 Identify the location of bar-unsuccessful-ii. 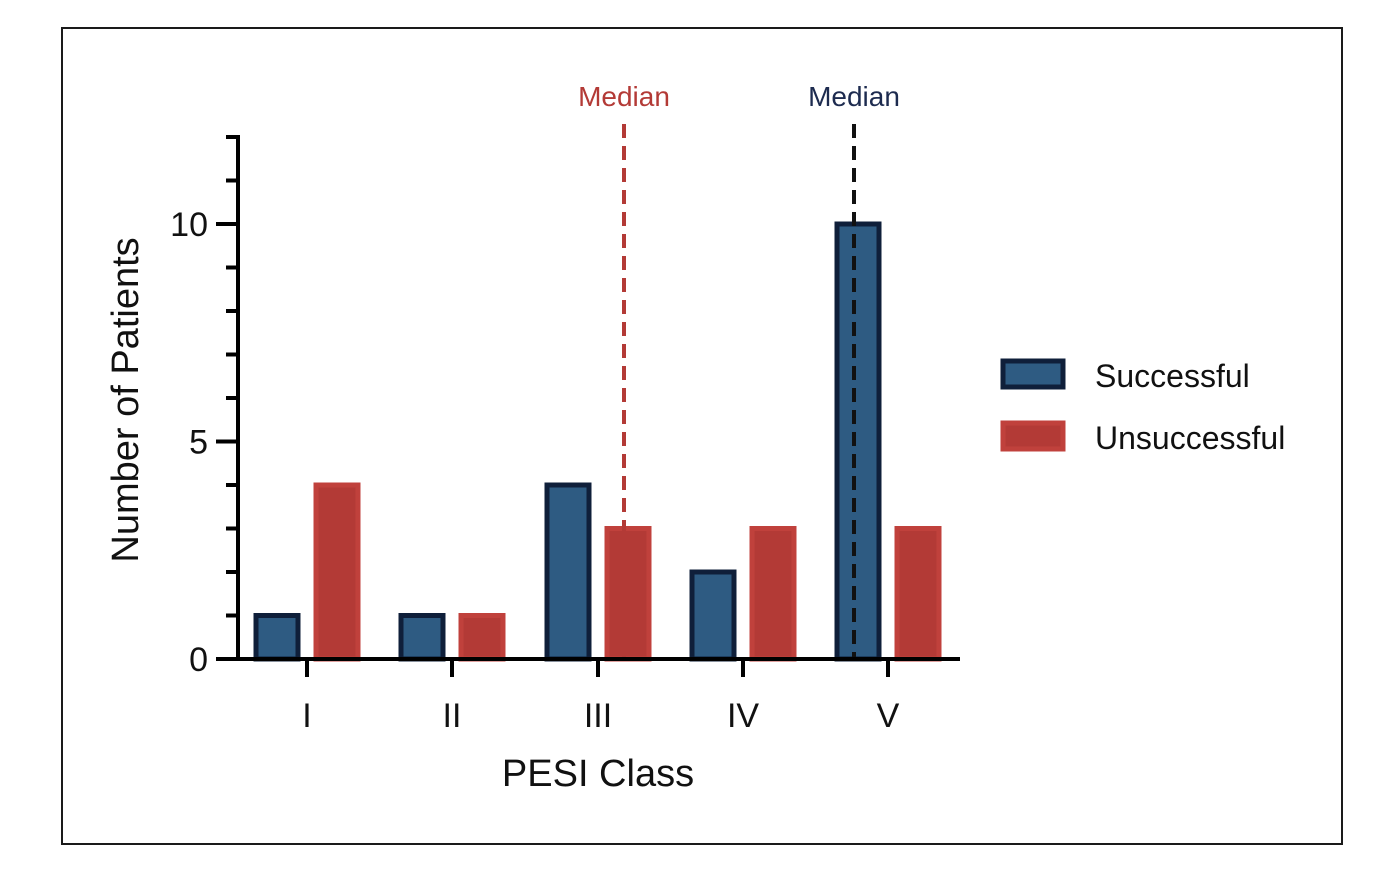
(482, 637).